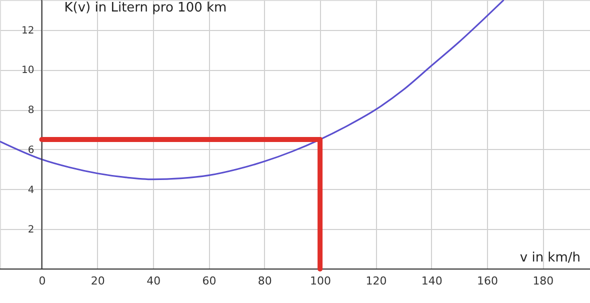 This screenshot has height=303, width=590. What do you see at coordinates (153, 281) in the screenshot?
I see `x-tick-label: 40` at bounding box center [153, 281].